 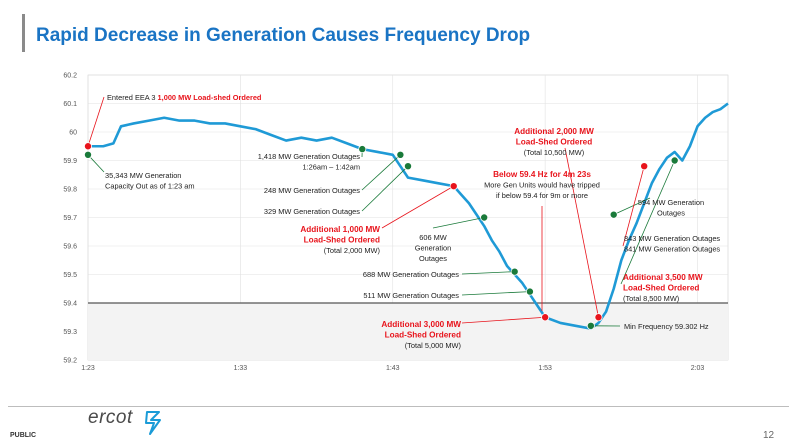 I want to click on annotation-5-line: (Total 2,000 MW), so click(x=352, y=250).